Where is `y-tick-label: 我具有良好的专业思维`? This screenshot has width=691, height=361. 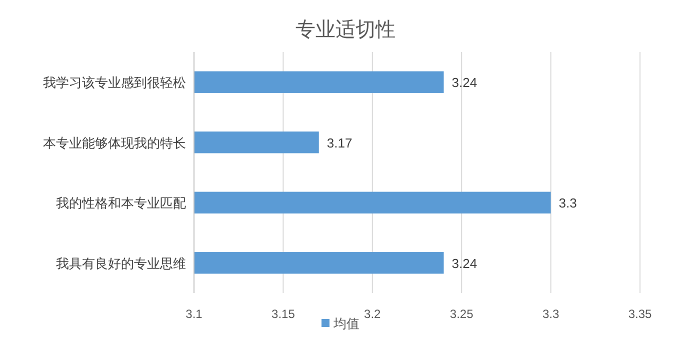
y-tick-label: 我具有良好的专业思维 is located at coordinates (121, 263).